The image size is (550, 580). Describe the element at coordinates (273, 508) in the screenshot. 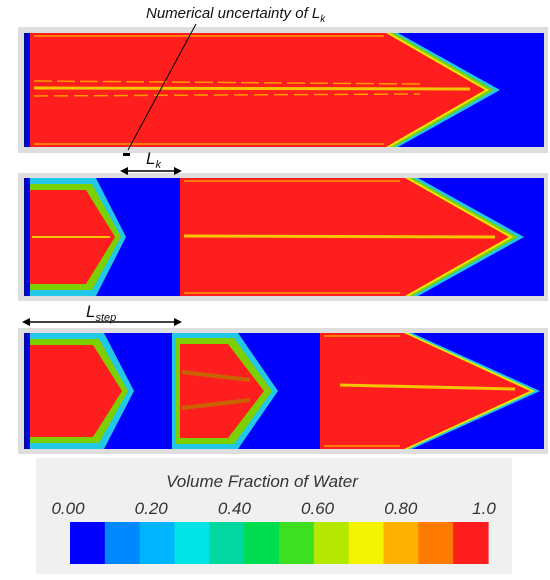

I see `legend-tick-labels: 0.00 0.20 0.40 0.60 0.80 1.0` at that location.